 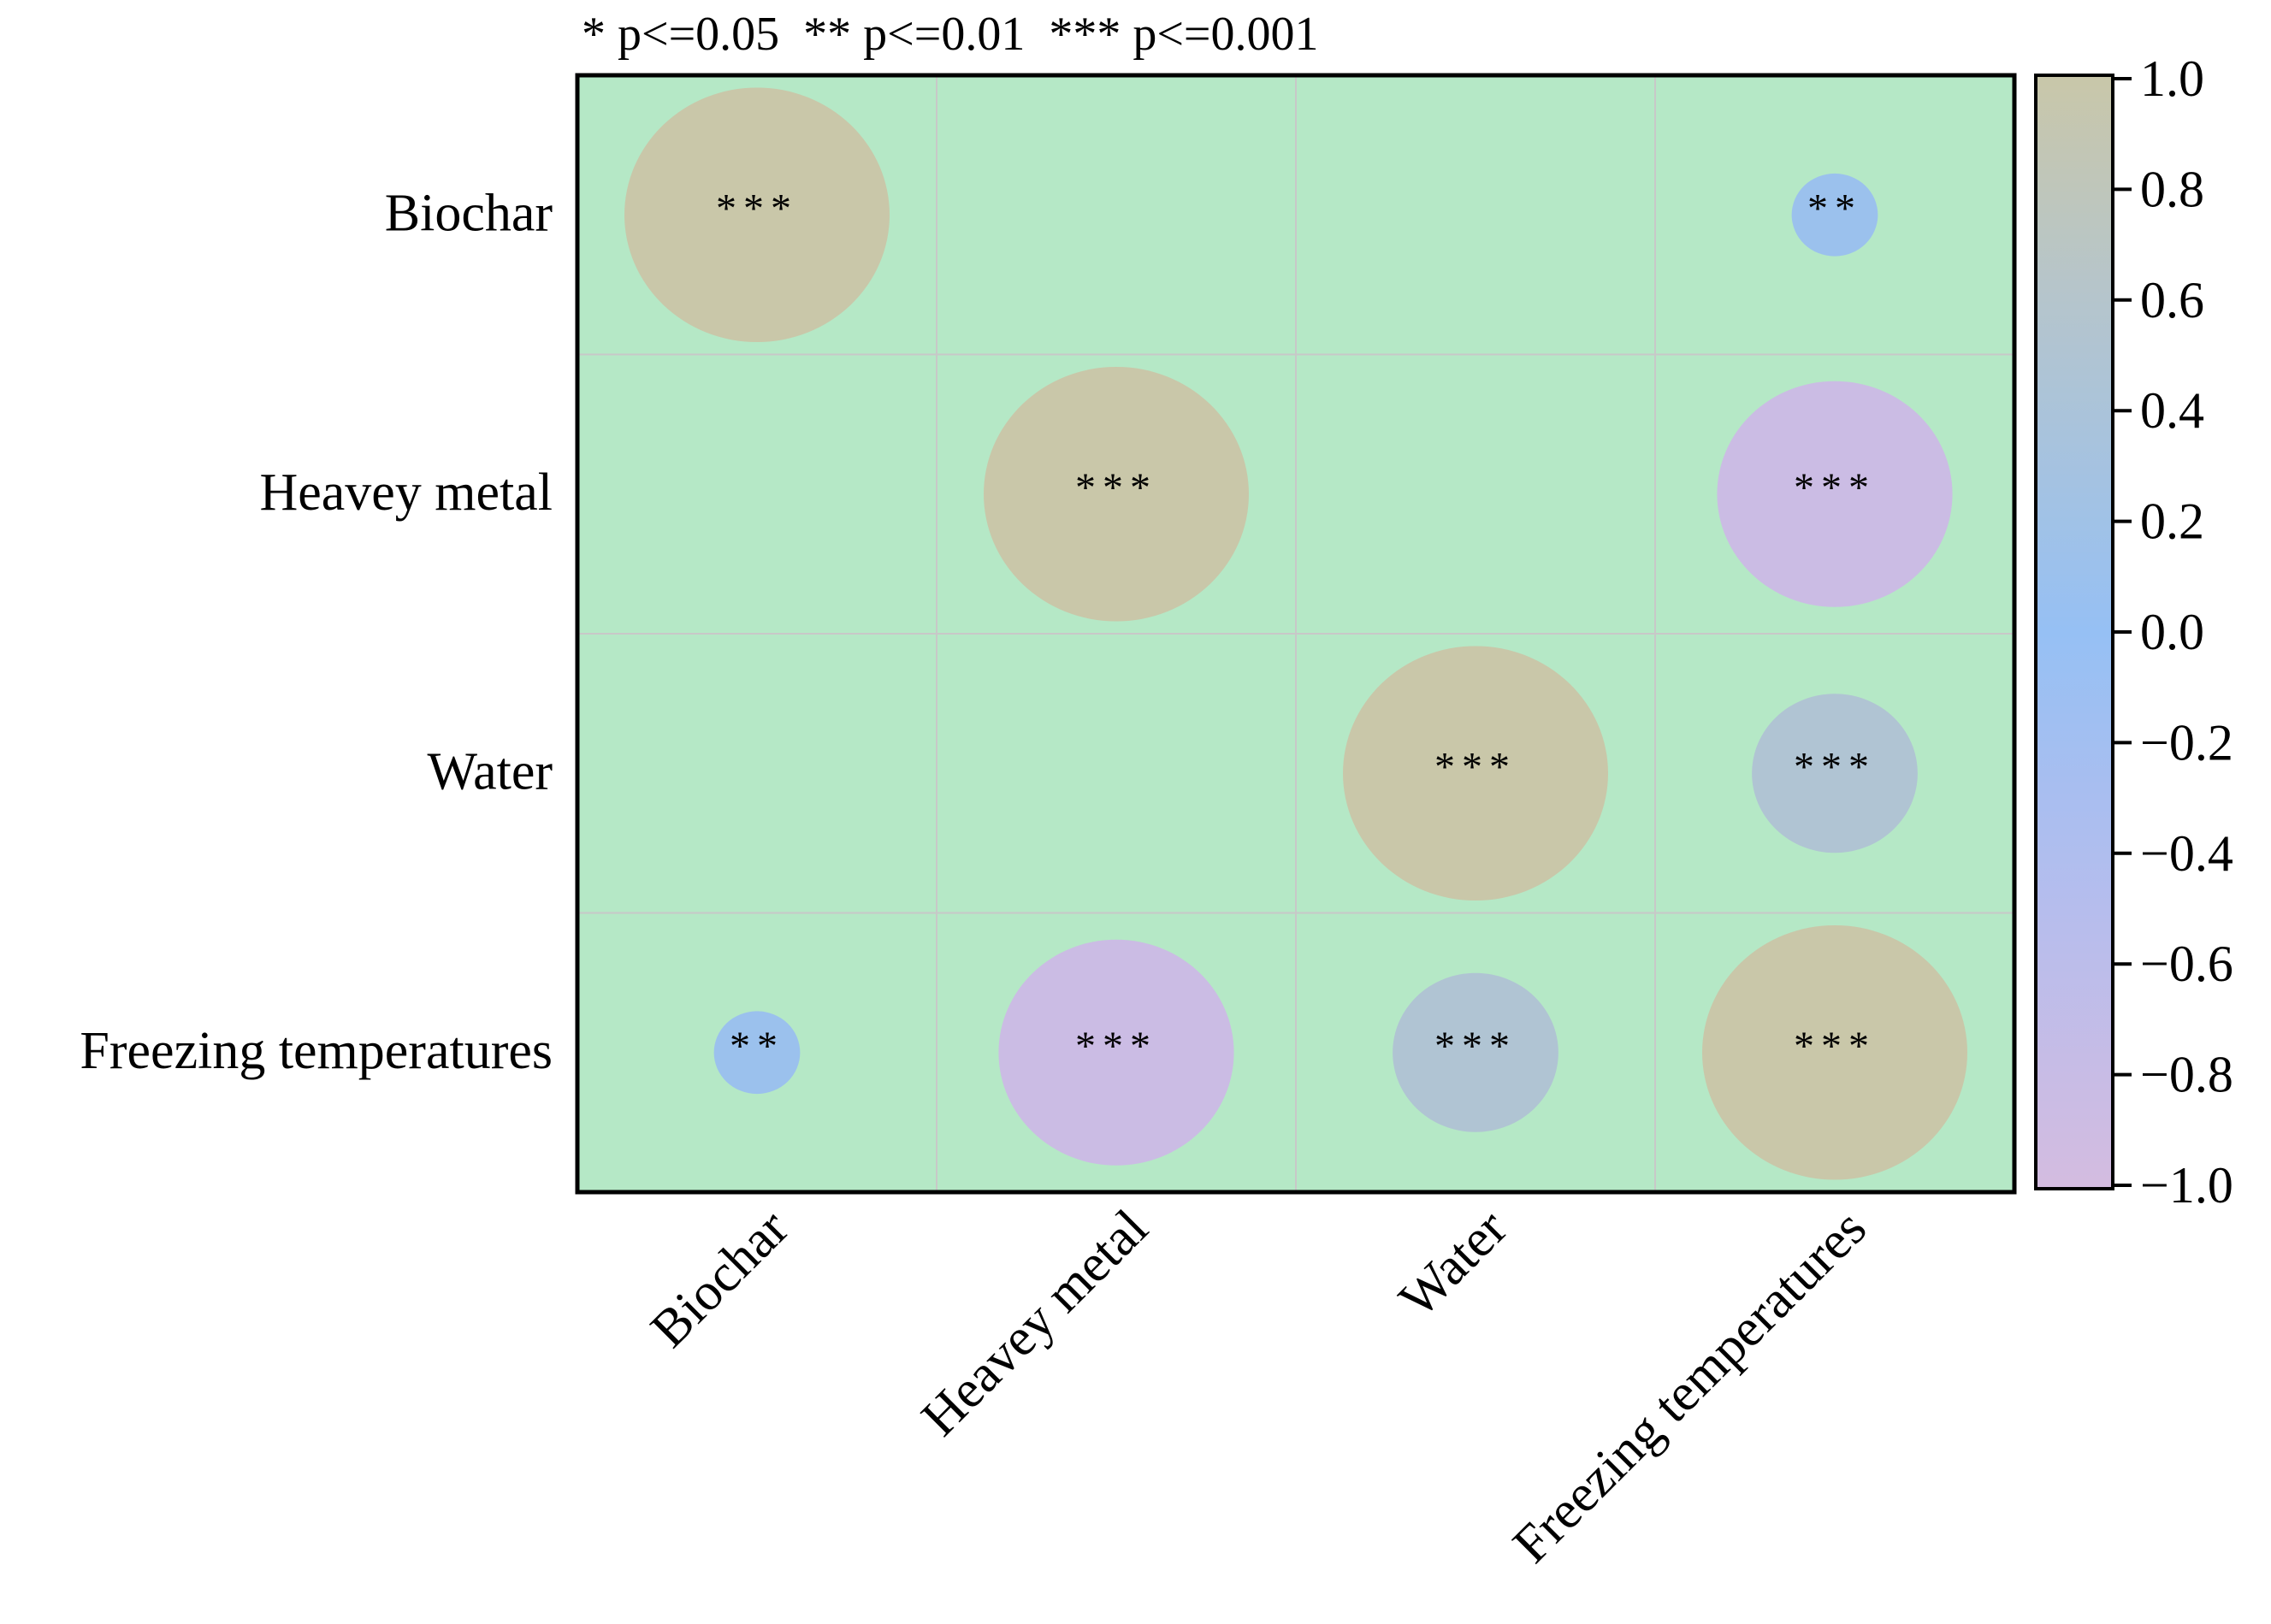 I want to click on colorbar-ticks: 1.0 0.8 0.6 0.4 0.2 0.0 −0.2 −0.4 −0.6 −0.8 −1.0, so click(x=2173, y=632).